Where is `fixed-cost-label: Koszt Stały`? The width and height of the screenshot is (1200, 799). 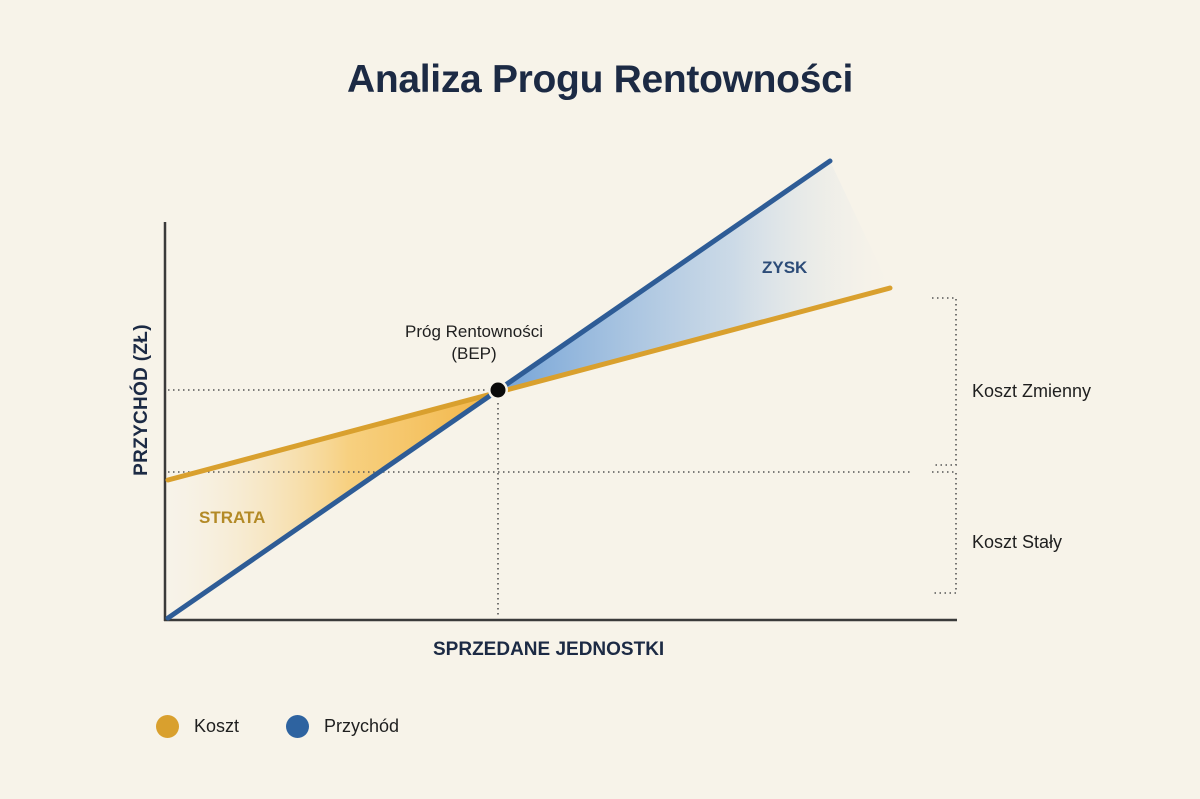
fixed-cost-label: Koszt Stały is located at coordinates (1017, 542).